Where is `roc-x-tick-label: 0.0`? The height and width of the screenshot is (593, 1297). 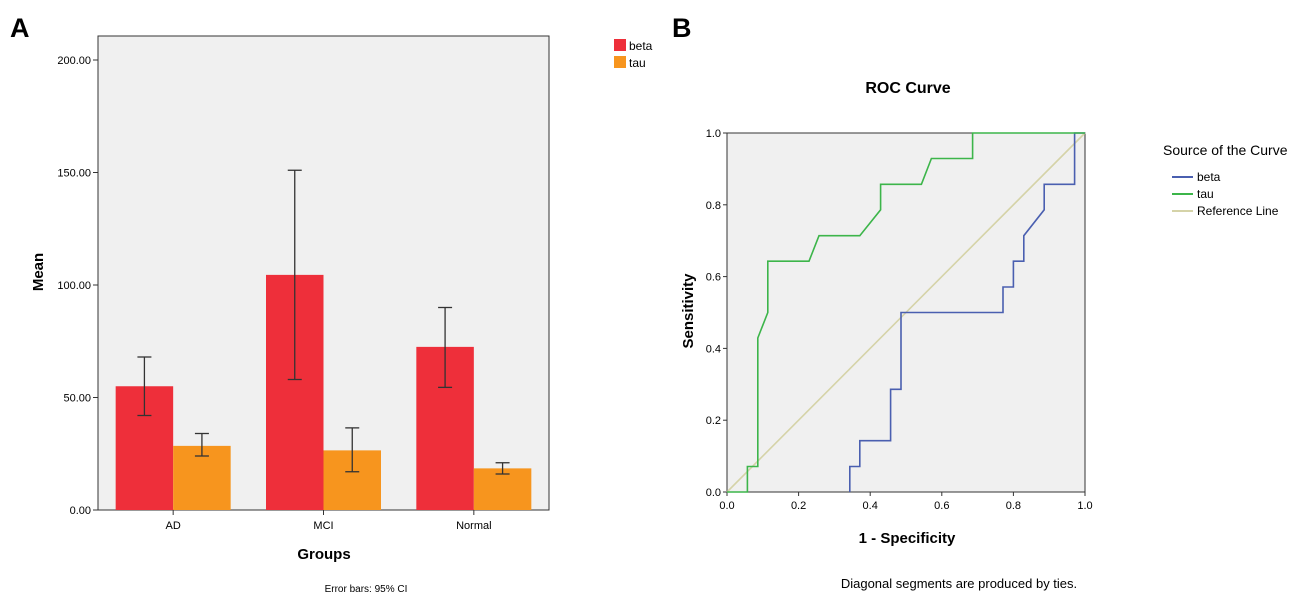 roc-x-tick-label: 0.0 is located at coordinates (726, 506).